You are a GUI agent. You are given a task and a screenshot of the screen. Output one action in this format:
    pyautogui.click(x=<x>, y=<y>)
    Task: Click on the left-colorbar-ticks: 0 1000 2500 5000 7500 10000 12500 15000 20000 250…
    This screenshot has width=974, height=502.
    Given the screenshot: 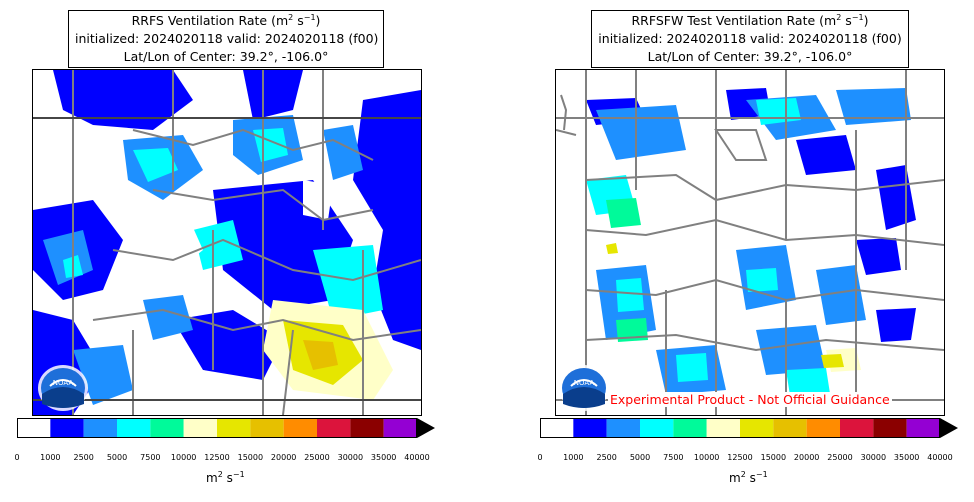 What is the action you would take?
    pyautogui.click(x=221, y=459)
    